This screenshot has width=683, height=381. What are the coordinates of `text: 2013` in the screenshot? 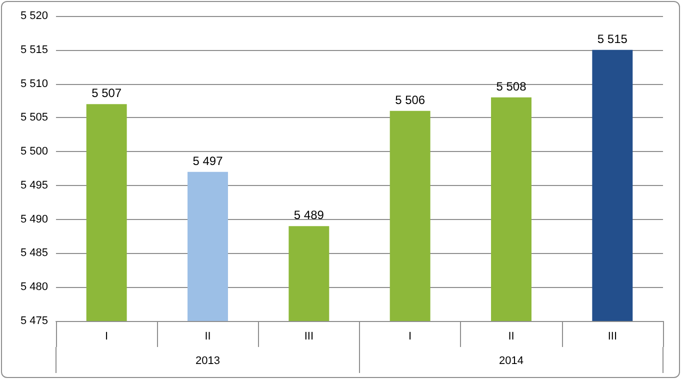 It's located at (208, 361).